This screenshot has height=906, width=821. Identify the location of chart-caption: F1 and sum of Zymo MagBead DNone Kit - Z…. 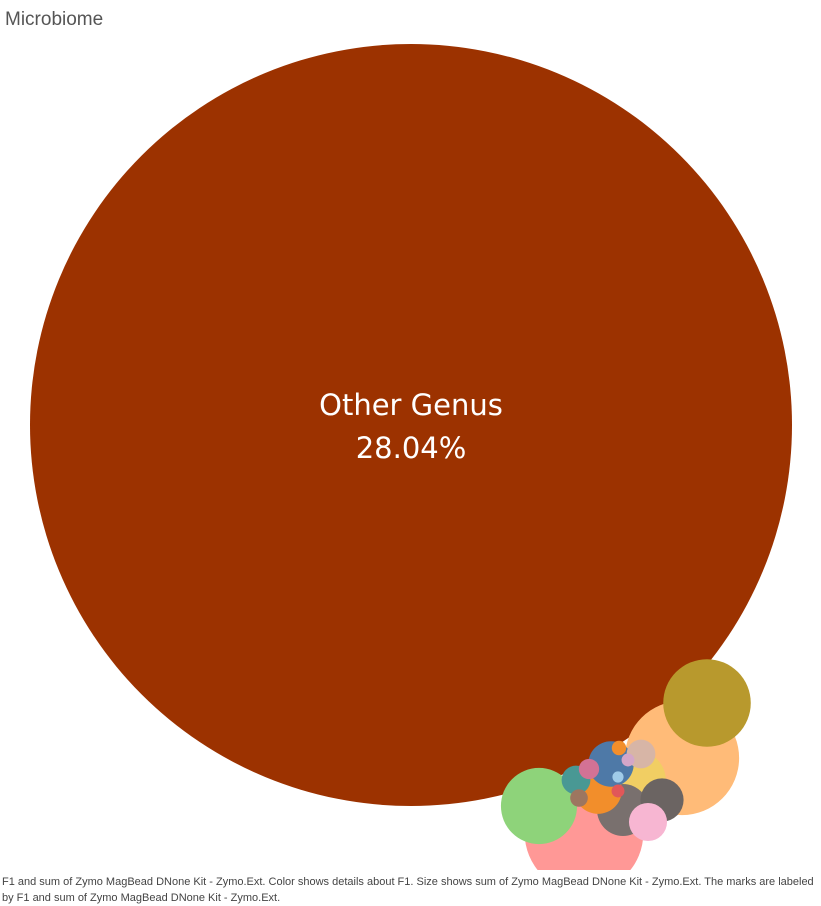
(408, 890).